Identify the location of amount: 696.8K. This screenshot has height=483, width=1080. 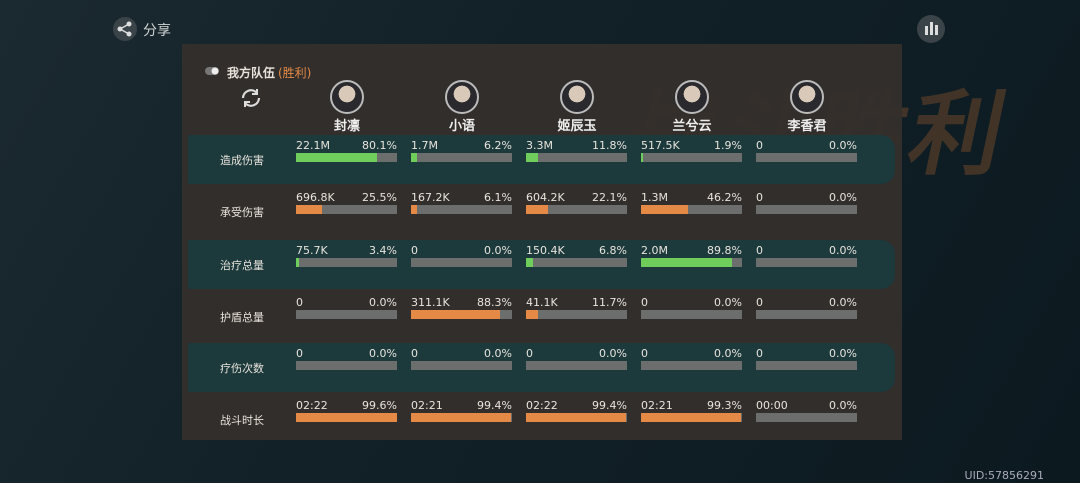
(315, 197).